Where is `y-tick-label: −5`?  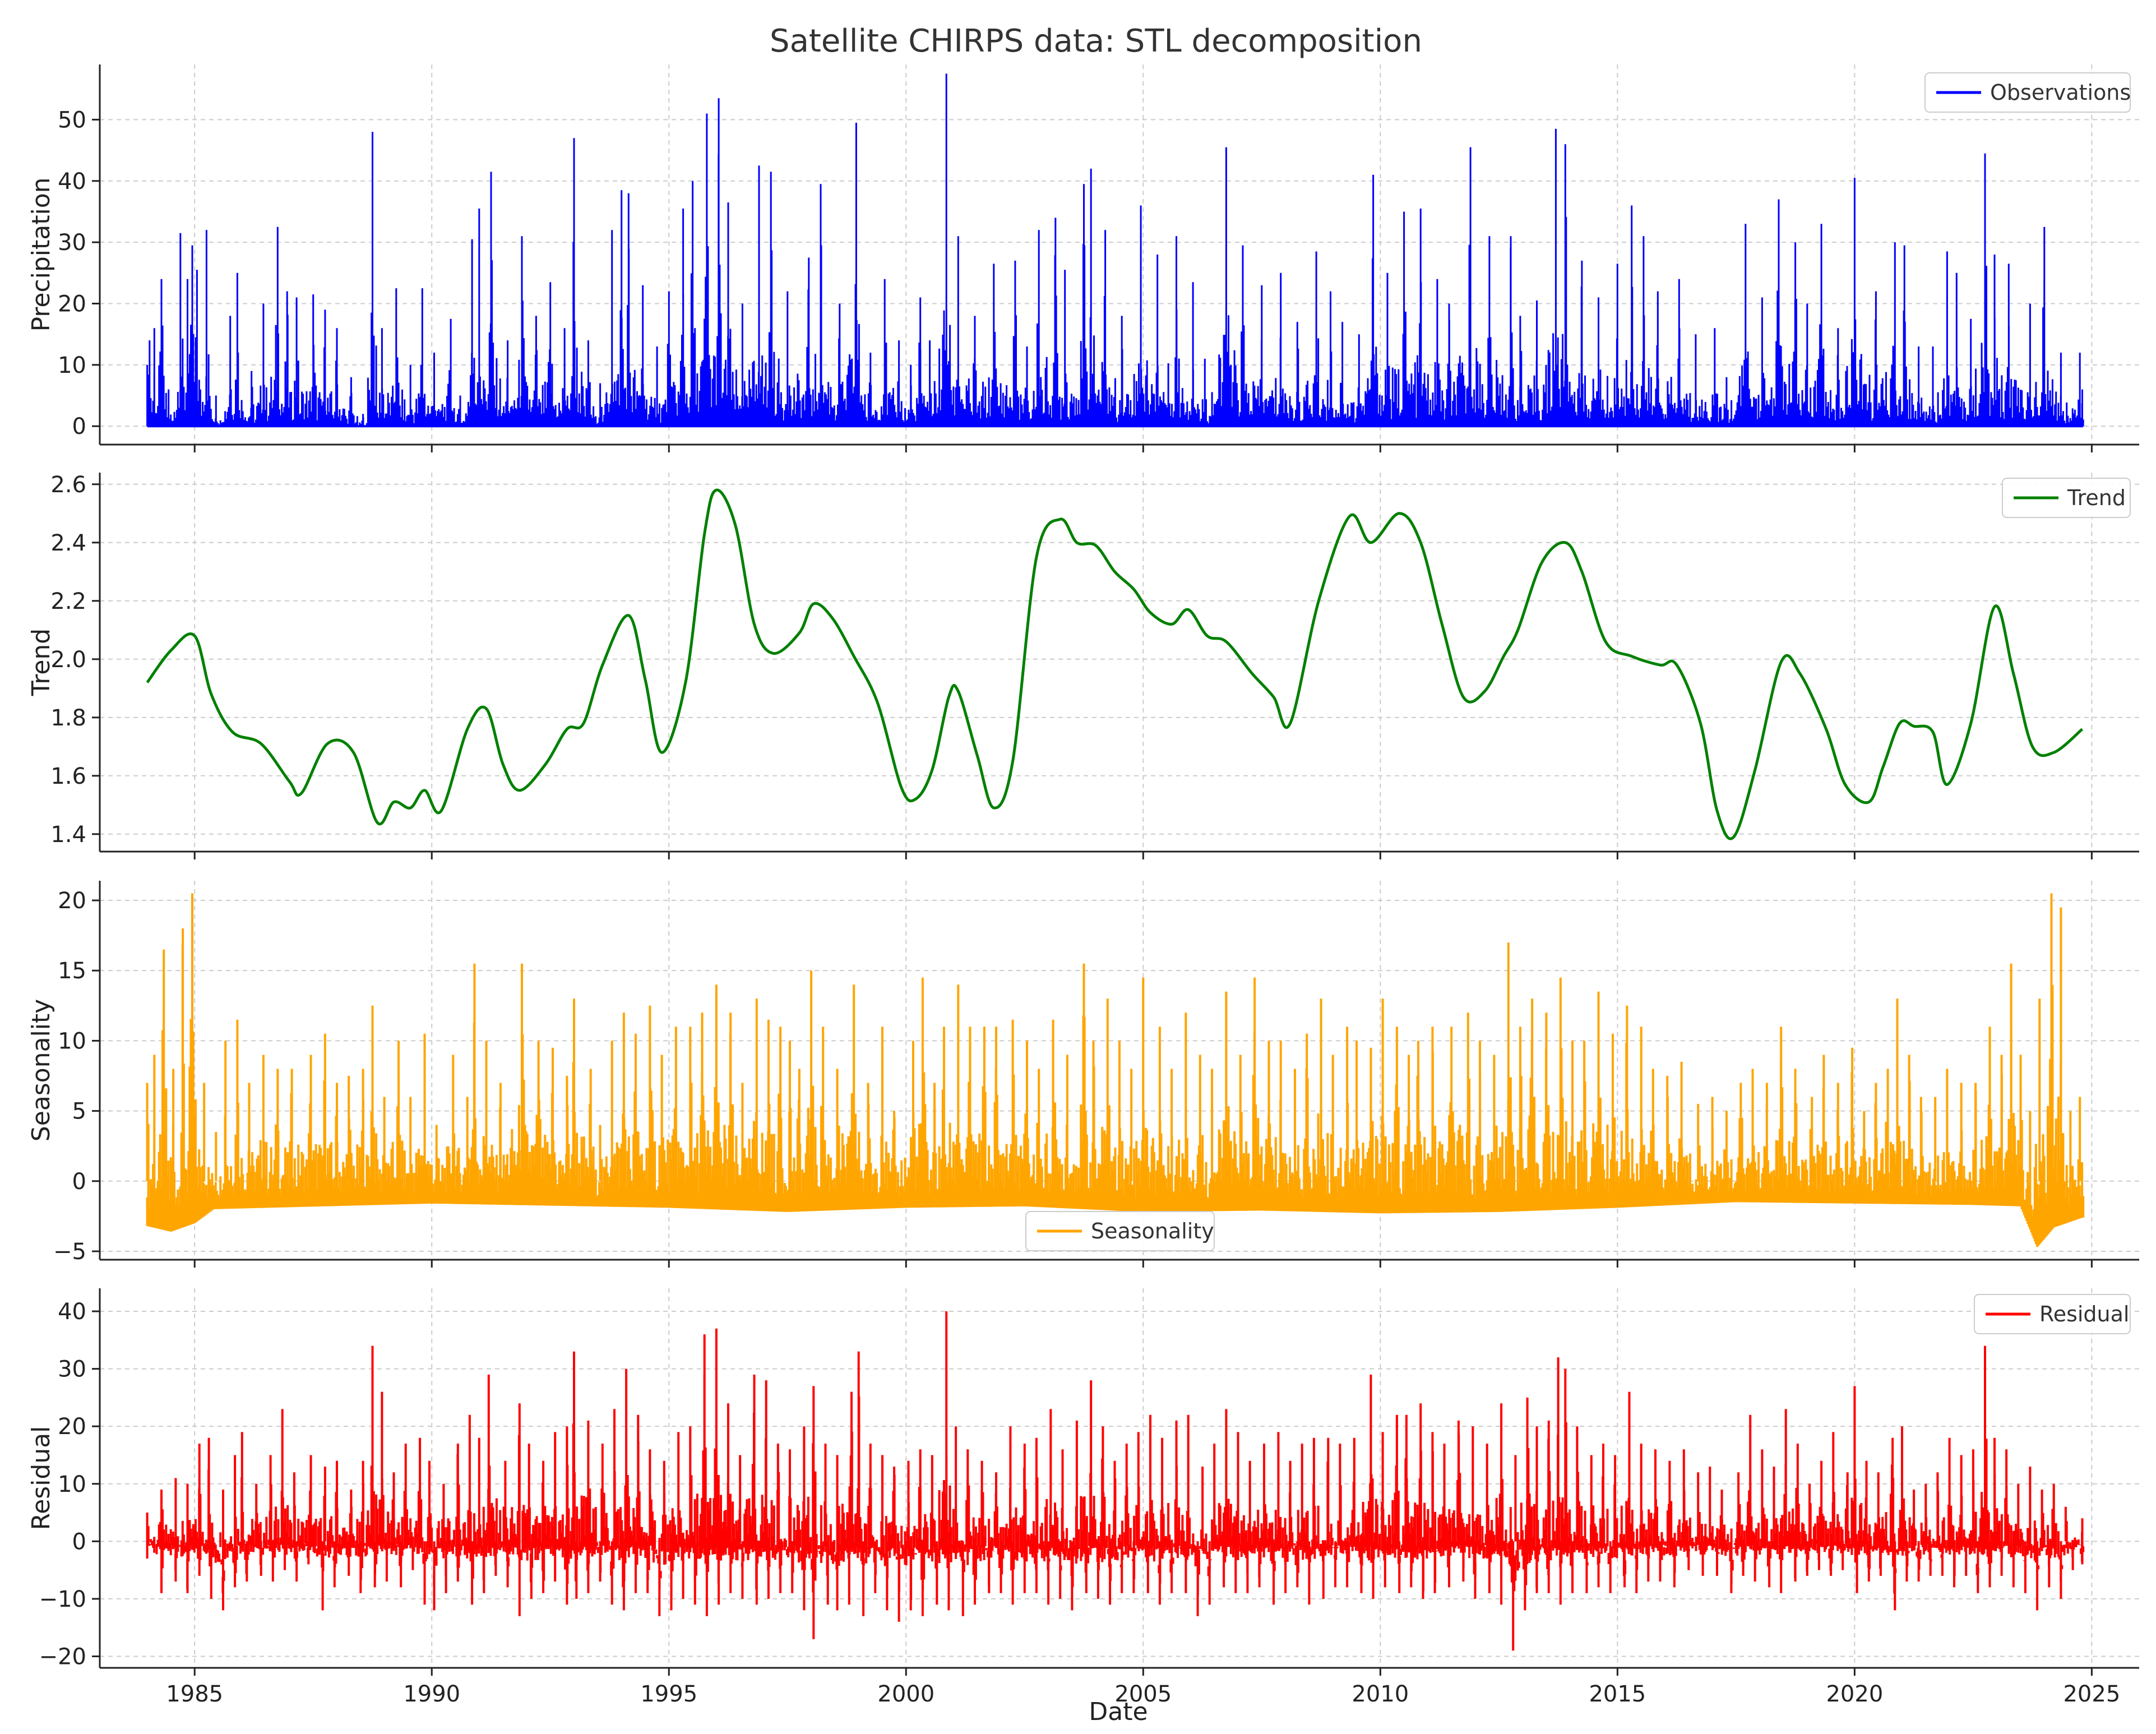
y-tick-label: −5 is located at coordinates (69, 1252).